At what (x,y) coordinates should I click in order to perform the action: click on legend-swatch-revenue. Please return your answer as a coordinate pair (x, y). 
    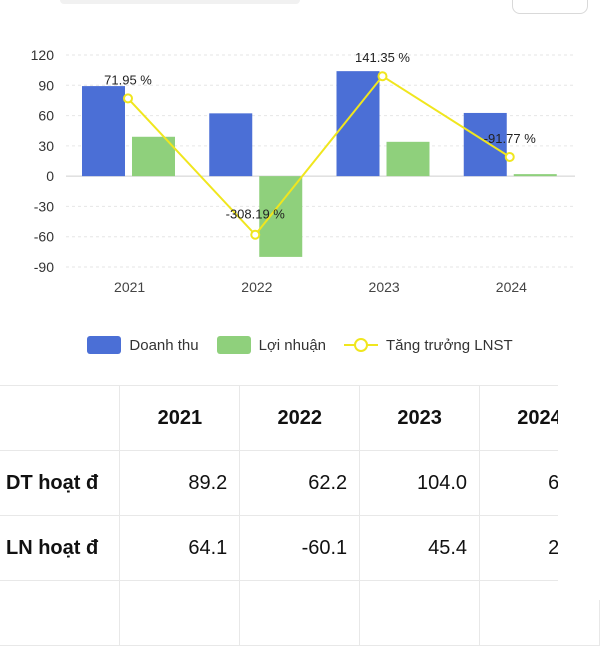
    Looking at the image, I should click on (104, 345).